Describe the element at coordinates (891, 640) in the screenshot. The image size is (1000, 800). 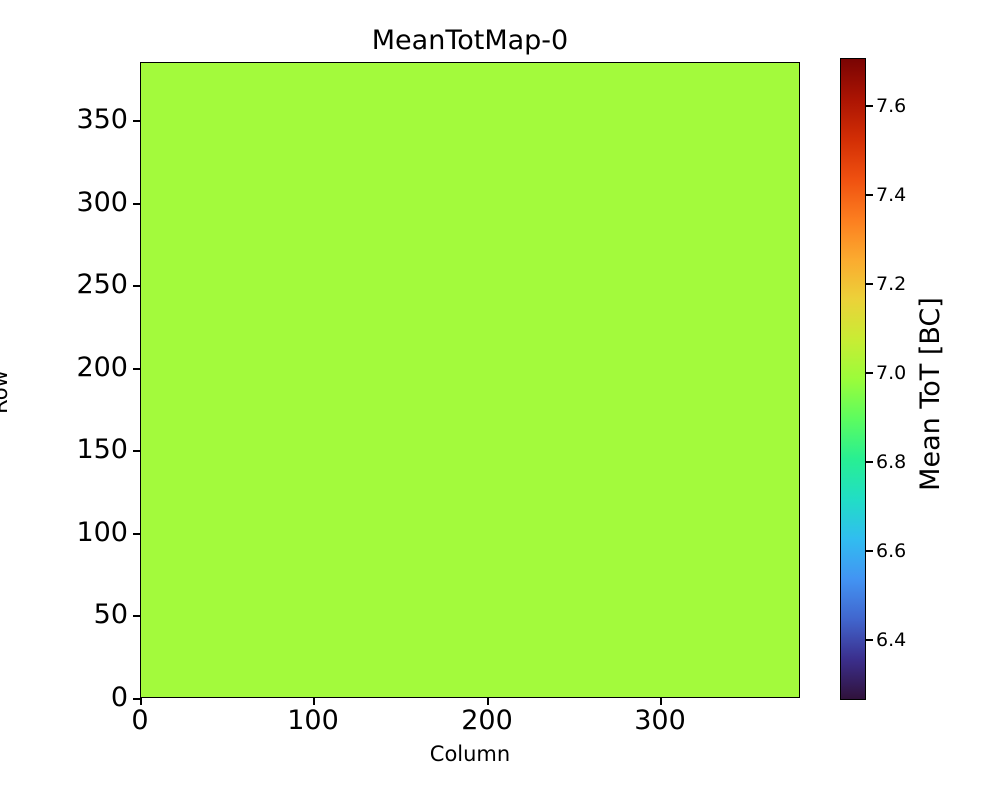
I see `colorbar-tick-label: 6.4` at that location.